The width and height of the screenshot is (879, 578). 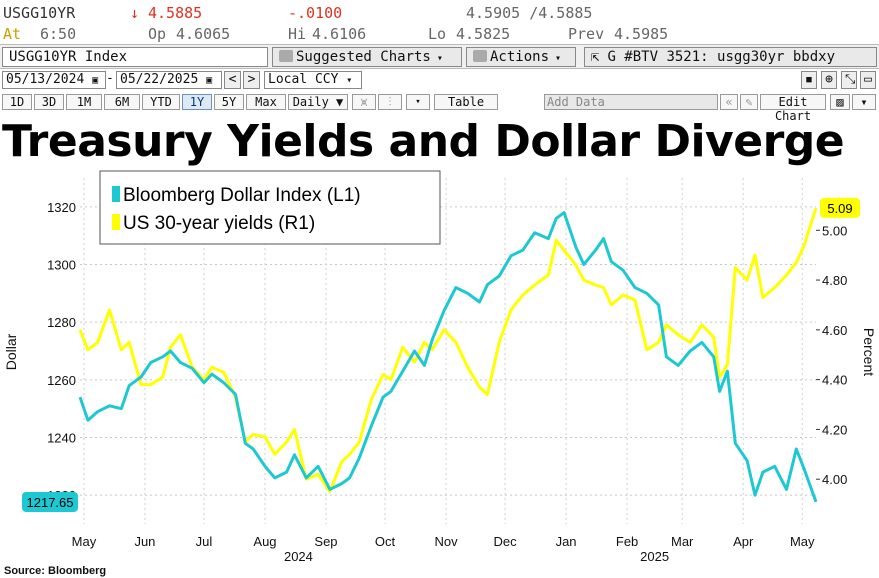 What do you see at coordinates (793, 108) in the screenshot?
I see `edit-chart-button: Edit Chart` at bounding box center [793, 108].